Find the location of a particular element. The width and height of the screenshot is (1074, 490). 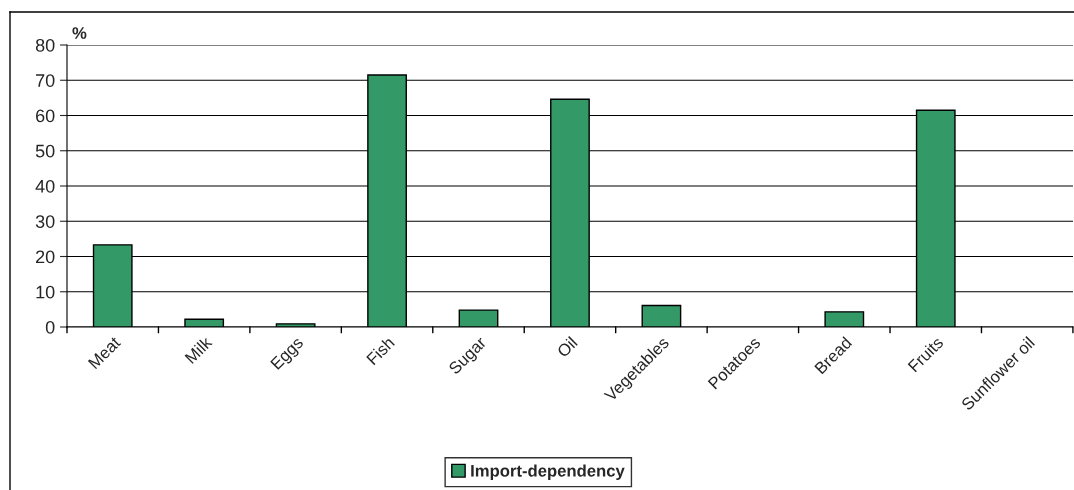

x-tick-label: Oil is located at coordinates (567, 347).